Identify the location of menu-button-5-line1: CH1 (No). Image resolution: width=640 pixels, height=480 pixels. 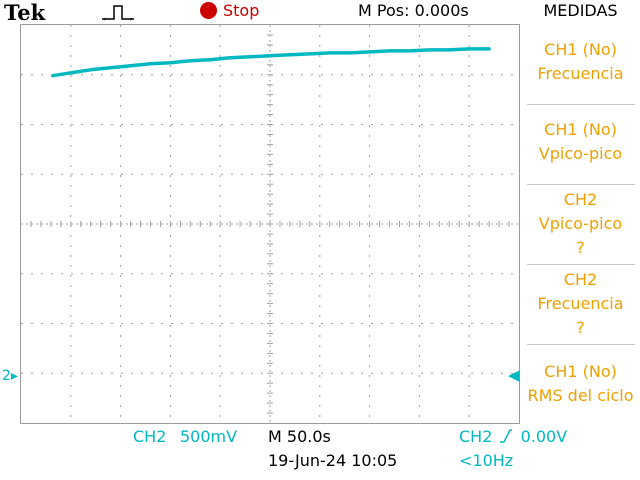
(580, 371).